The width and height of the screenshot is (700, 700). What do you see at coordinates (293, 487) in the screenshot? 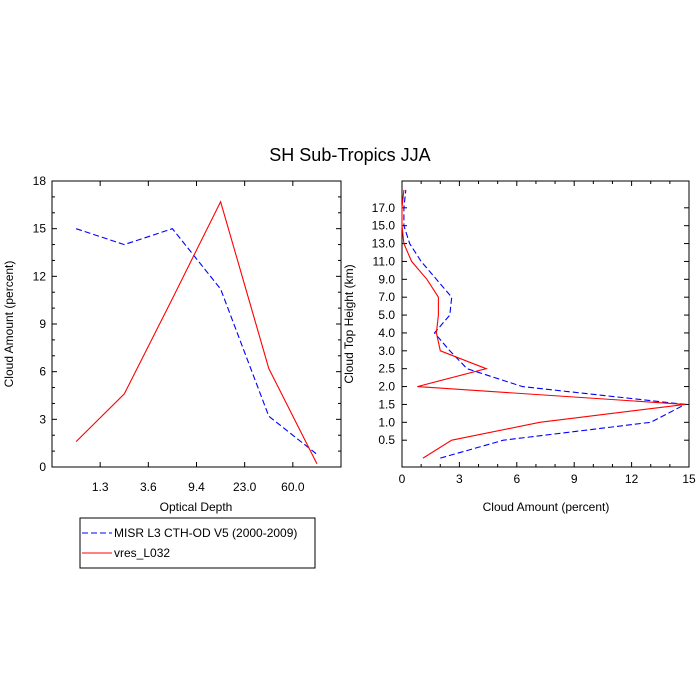
I see `left-x-tick-label: 60.0` at bounding box center [293, 487].